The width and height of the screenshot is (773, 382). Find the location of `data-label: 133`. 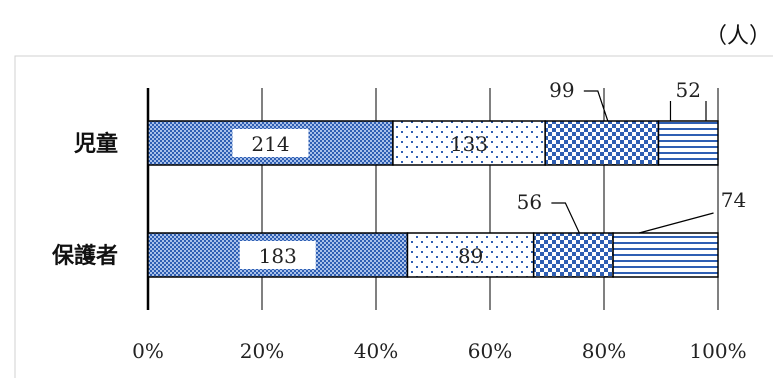

data-label: 133 is located at coordinates (469, 144).